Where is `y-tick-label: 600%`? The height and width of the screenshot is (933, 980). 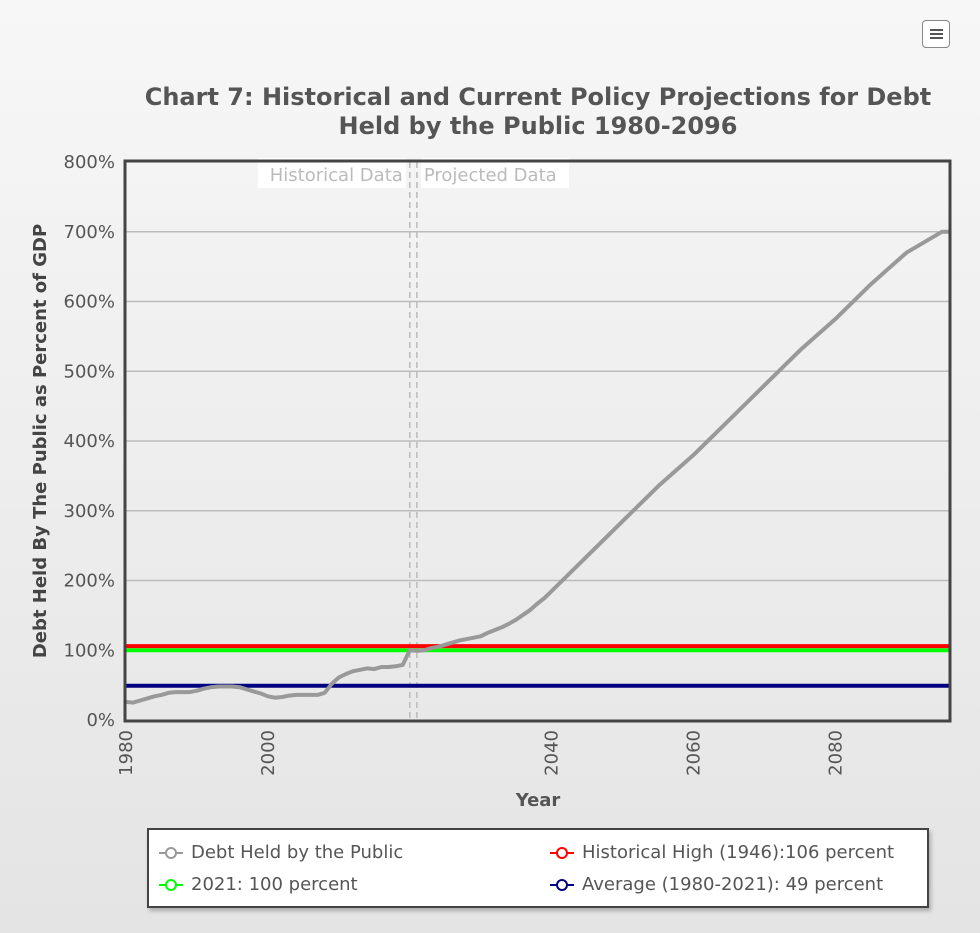
y-tick-label: 600% is located at coordinates (89, 302).